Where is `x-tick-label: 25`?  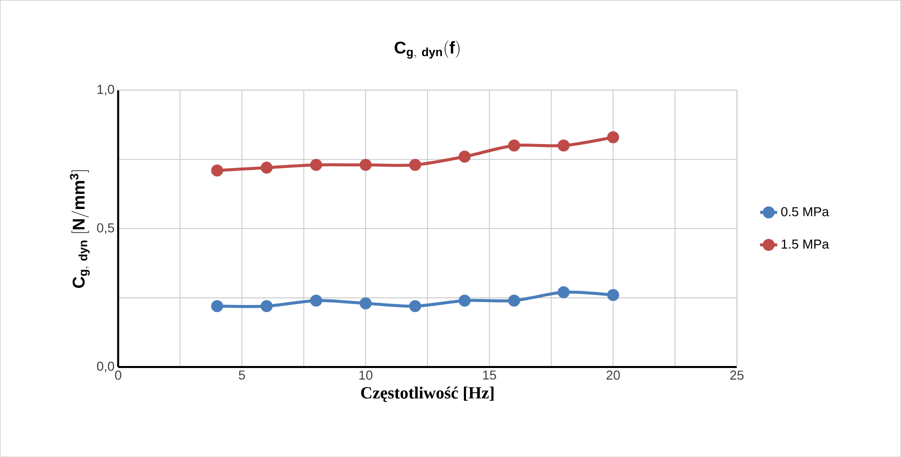
x-tick-label: 25 is located at coordinates (737, 375).